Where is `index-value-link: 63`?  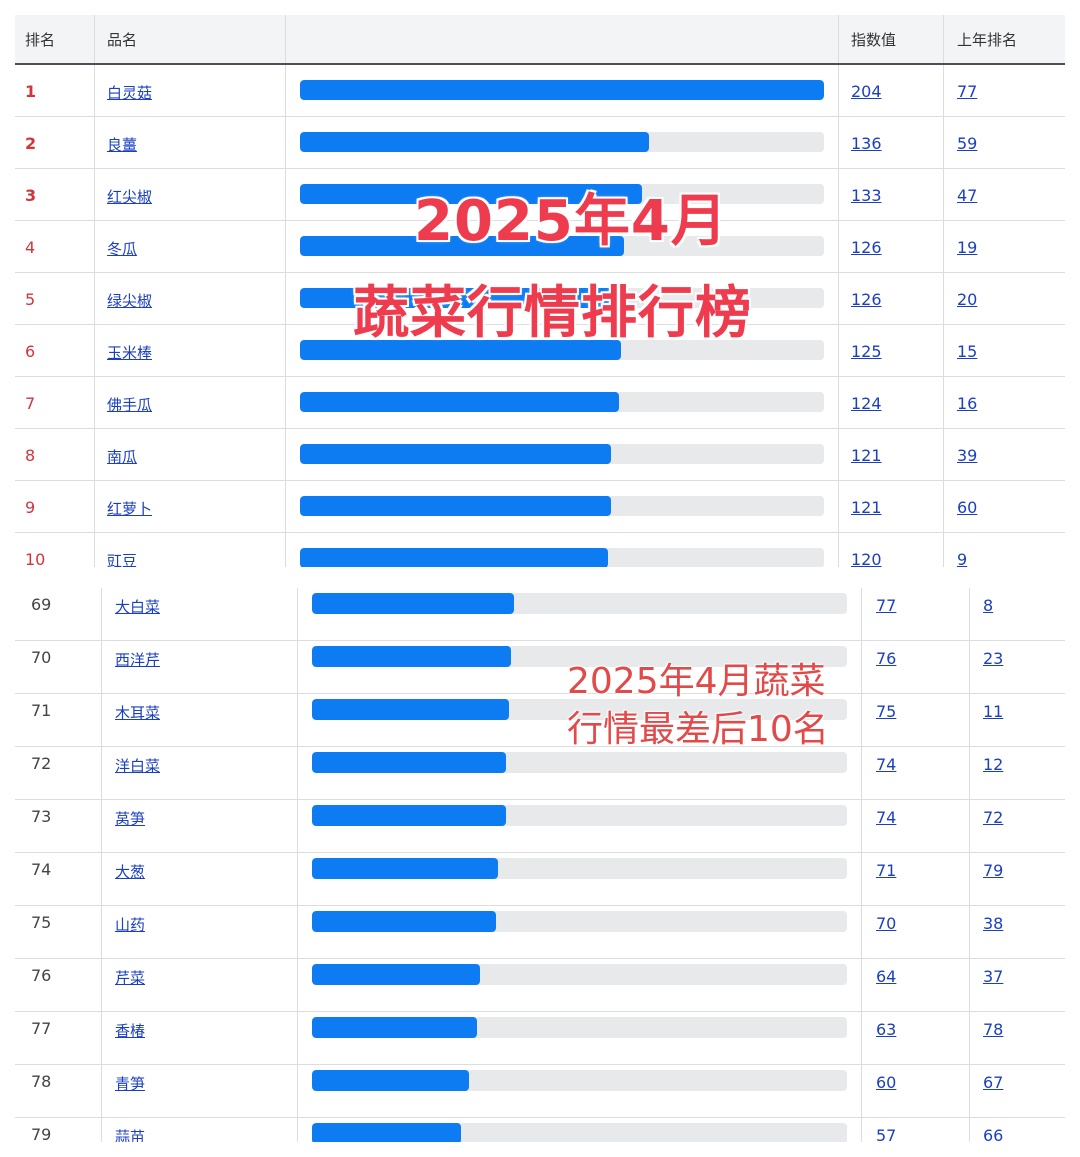
index-value-link: 63 is located at coordinates (886, 1029).